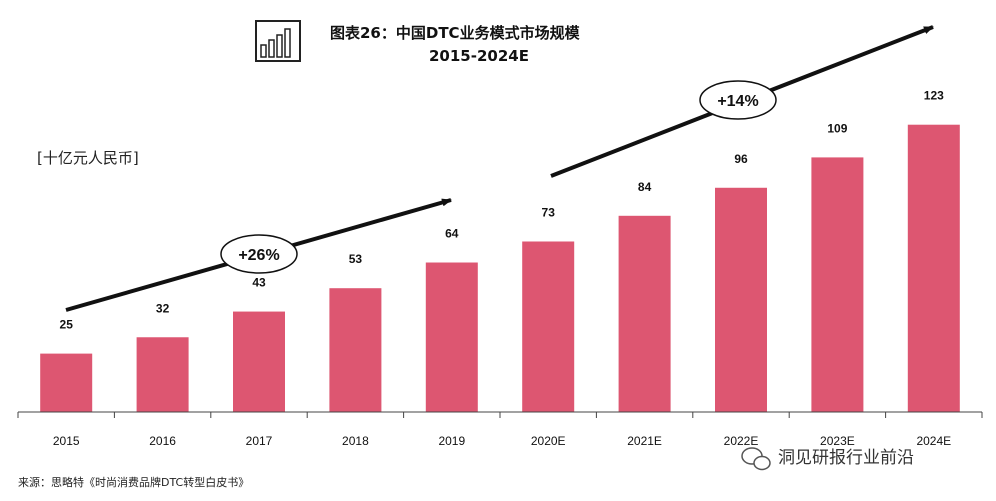 The height and width of the screenshot is (501, 996). Describe the element at coordinates (452, 234) in the screenshot. I see `value-label-2019: 64` at that location.